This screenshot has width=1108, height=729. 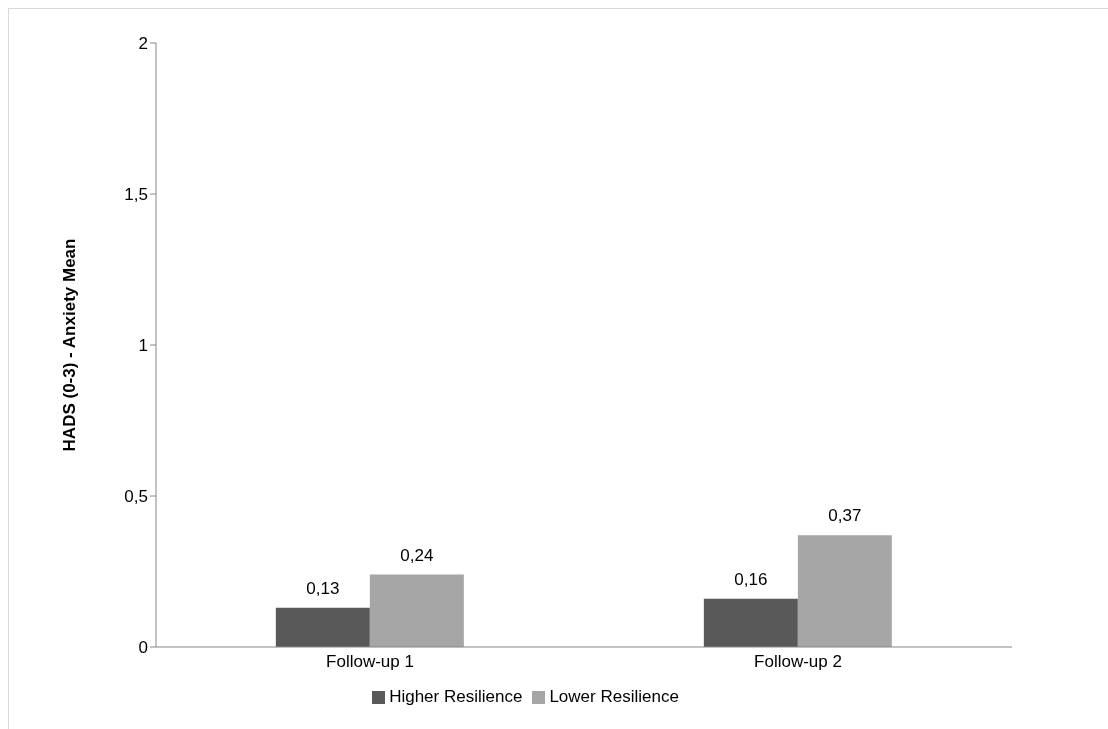 I want to click on data-label: 0,24, so click(x=417, y=555).